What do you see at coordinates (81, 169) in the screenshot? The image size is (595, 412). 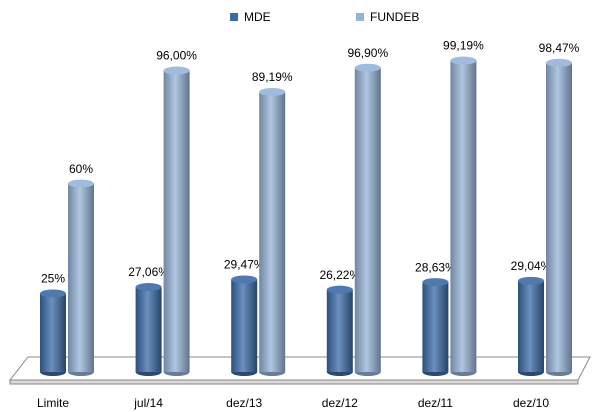 I see `value-label: 60%` at bounding box center [81, 169].